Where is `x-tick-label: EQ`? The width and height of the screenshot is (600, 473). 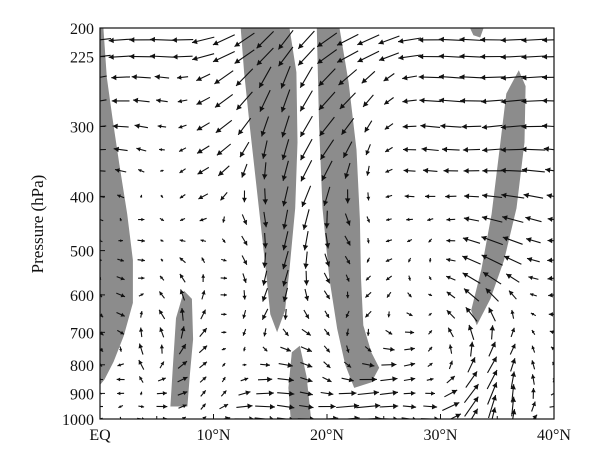 x-tick-label: EQ is located at coordinates (100, 435).